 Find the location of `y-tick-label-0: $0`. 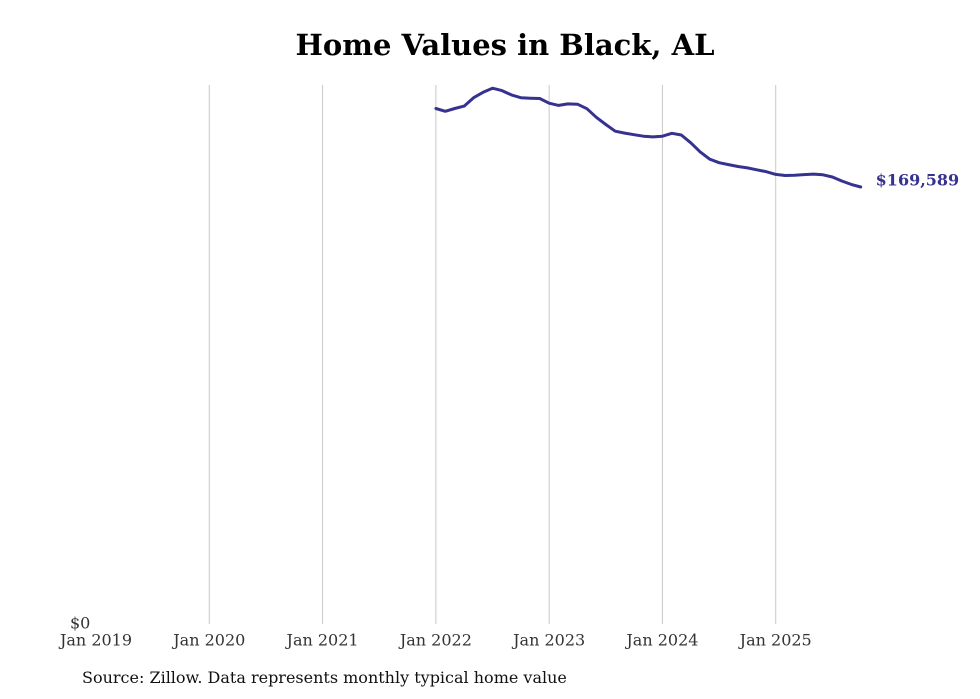

y-tick-label-0: $0 is located at coordinates (80, 623).